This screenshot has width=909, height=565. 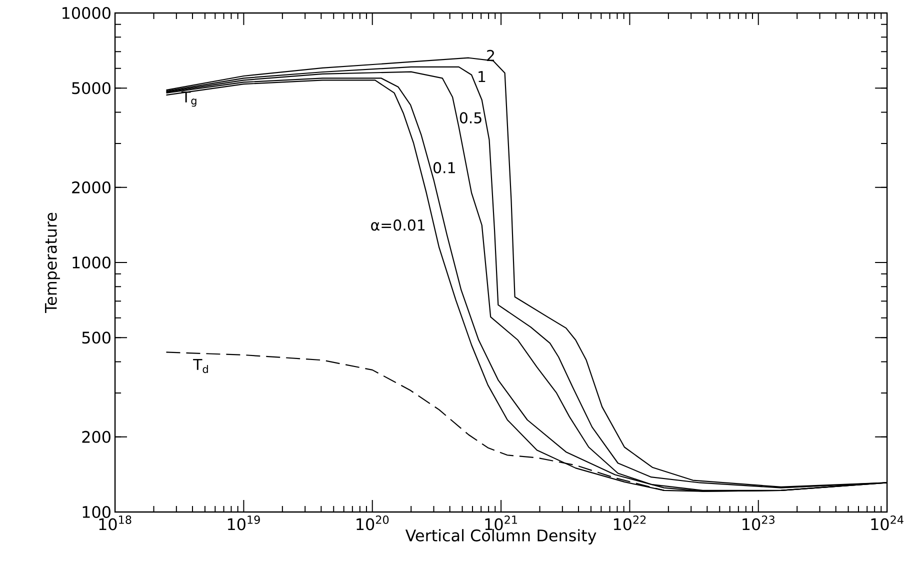 I want to click on x-tick-label: 10$^{20}$, so click(x=372, y=523).